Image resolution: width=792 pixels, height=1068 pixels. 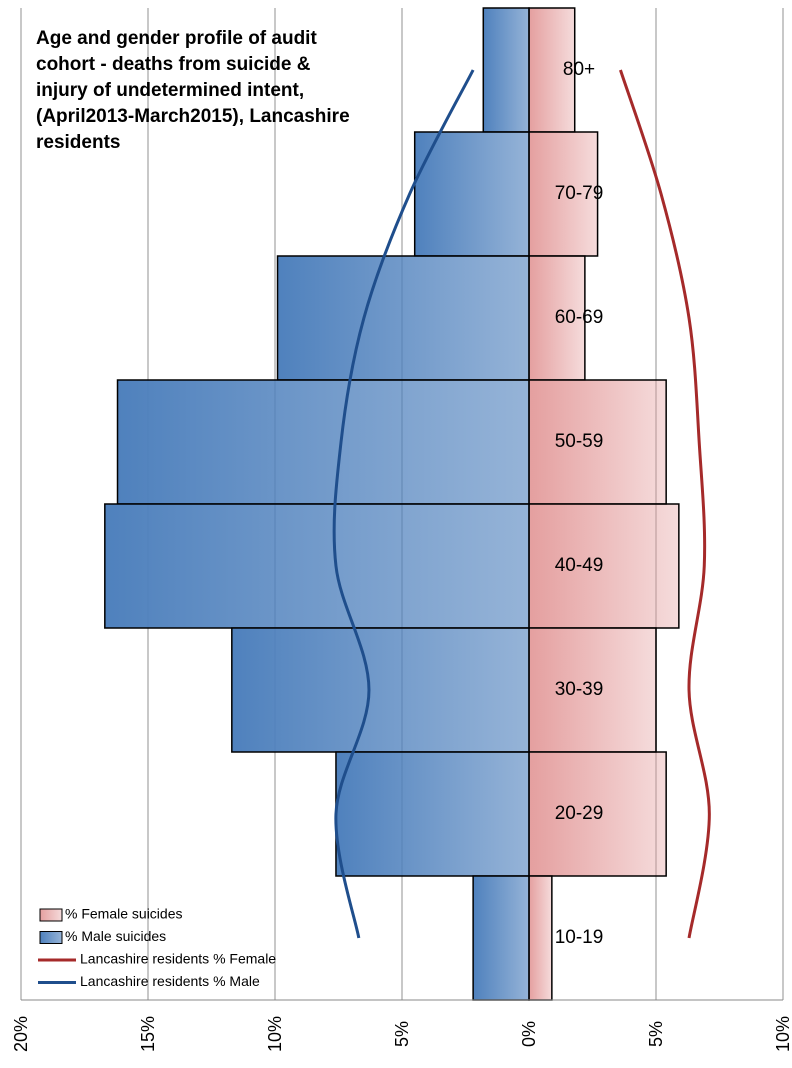 I want to click on category-label: 50-59, so click(x=579, y=441).